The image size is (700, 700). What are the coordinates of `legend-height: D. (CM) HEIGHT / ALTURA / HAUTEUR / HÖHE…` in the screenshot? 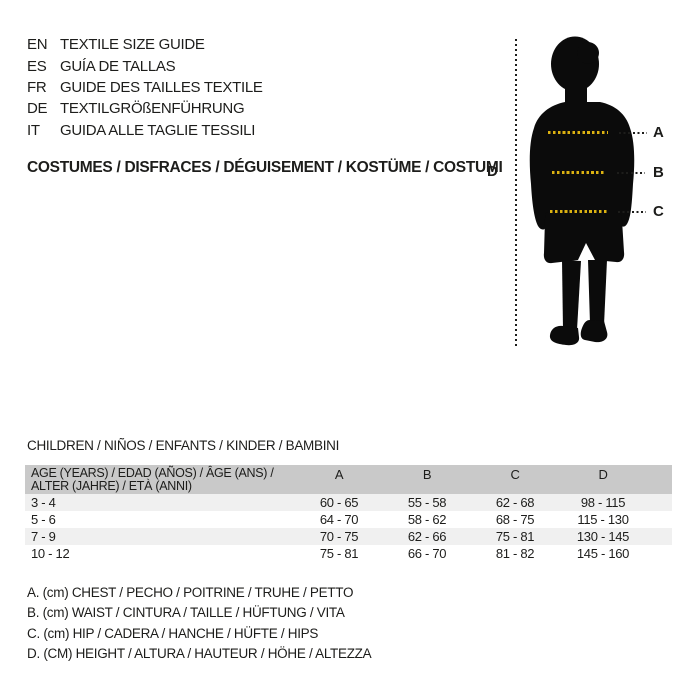 It's located at (199, 653).